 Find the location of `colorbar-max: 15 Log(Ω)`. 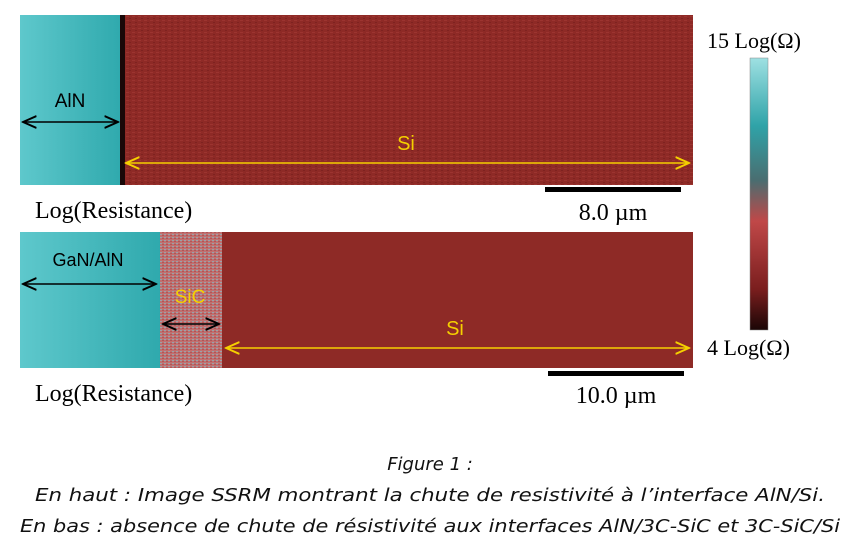

colorbar-max: 15 Log(Ω) is located at coordinates (754, 40).